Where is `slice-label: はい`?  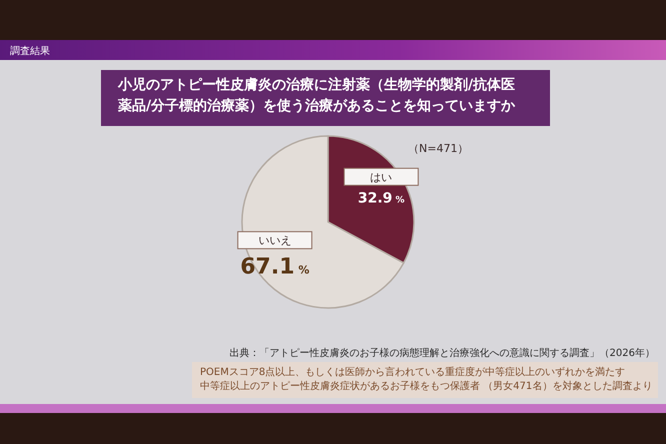
slice-label: はい is located at coordinates (381, 177).